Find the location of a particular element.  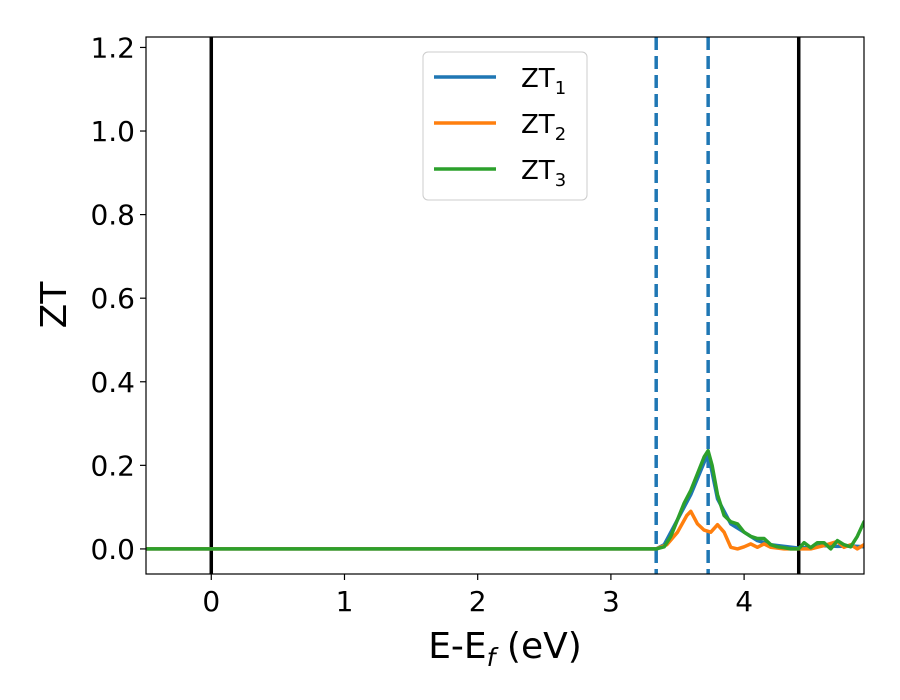

legend-box is located at coordinates (505, 126).